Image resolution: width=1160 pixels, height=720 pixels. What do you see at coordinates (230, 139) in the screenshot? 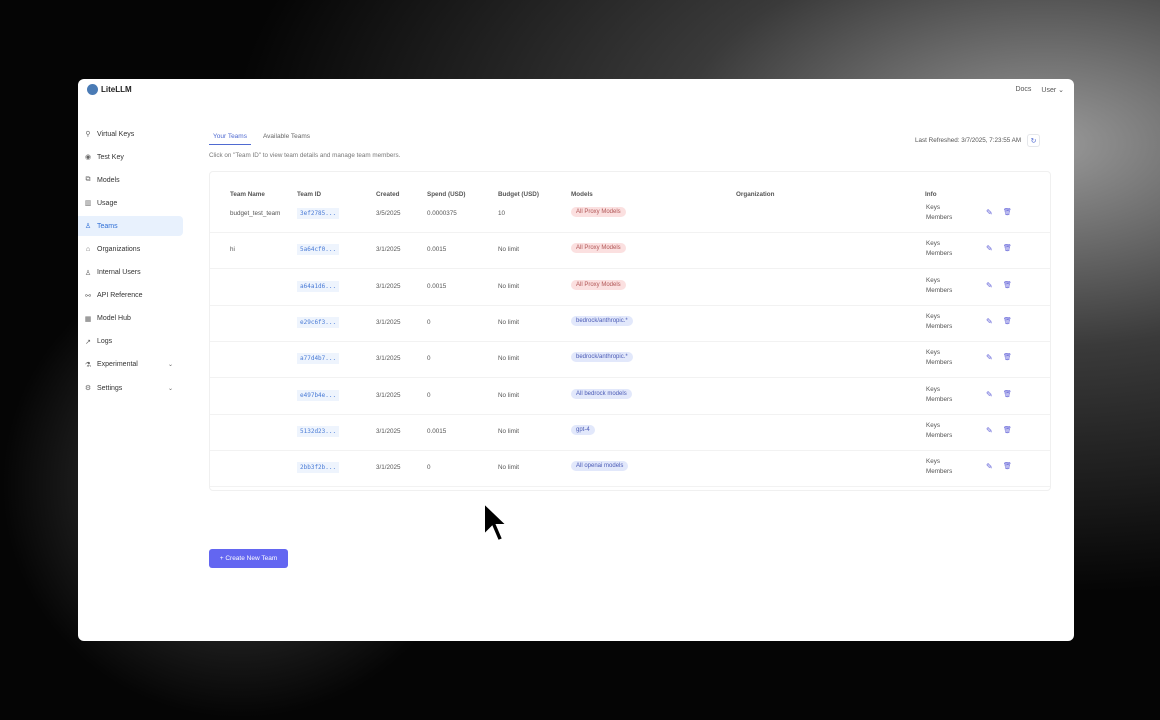
I see `tab-your-teams: Your Teams` at bounding box center [230, 139].